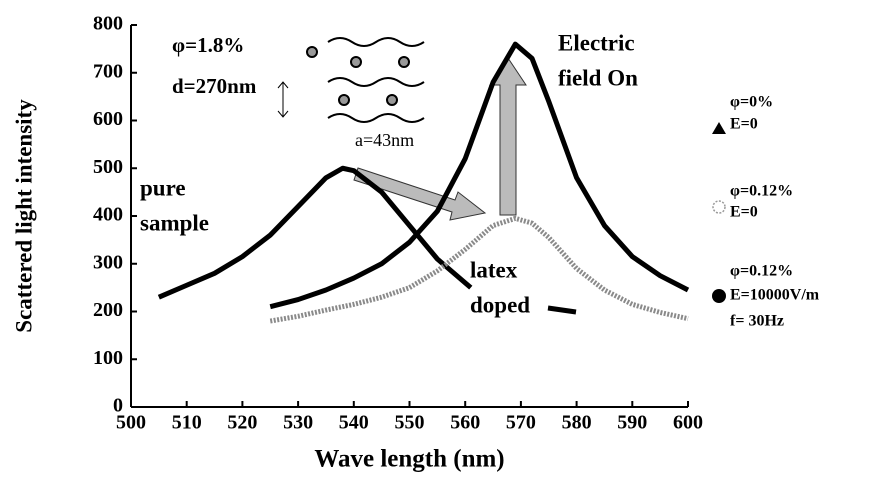 This screenshot has height=477, width=876. What do you see at coordinates (494, 269) in the screenshot?
I see `annotation: latex` at bounding box center [494, 269].